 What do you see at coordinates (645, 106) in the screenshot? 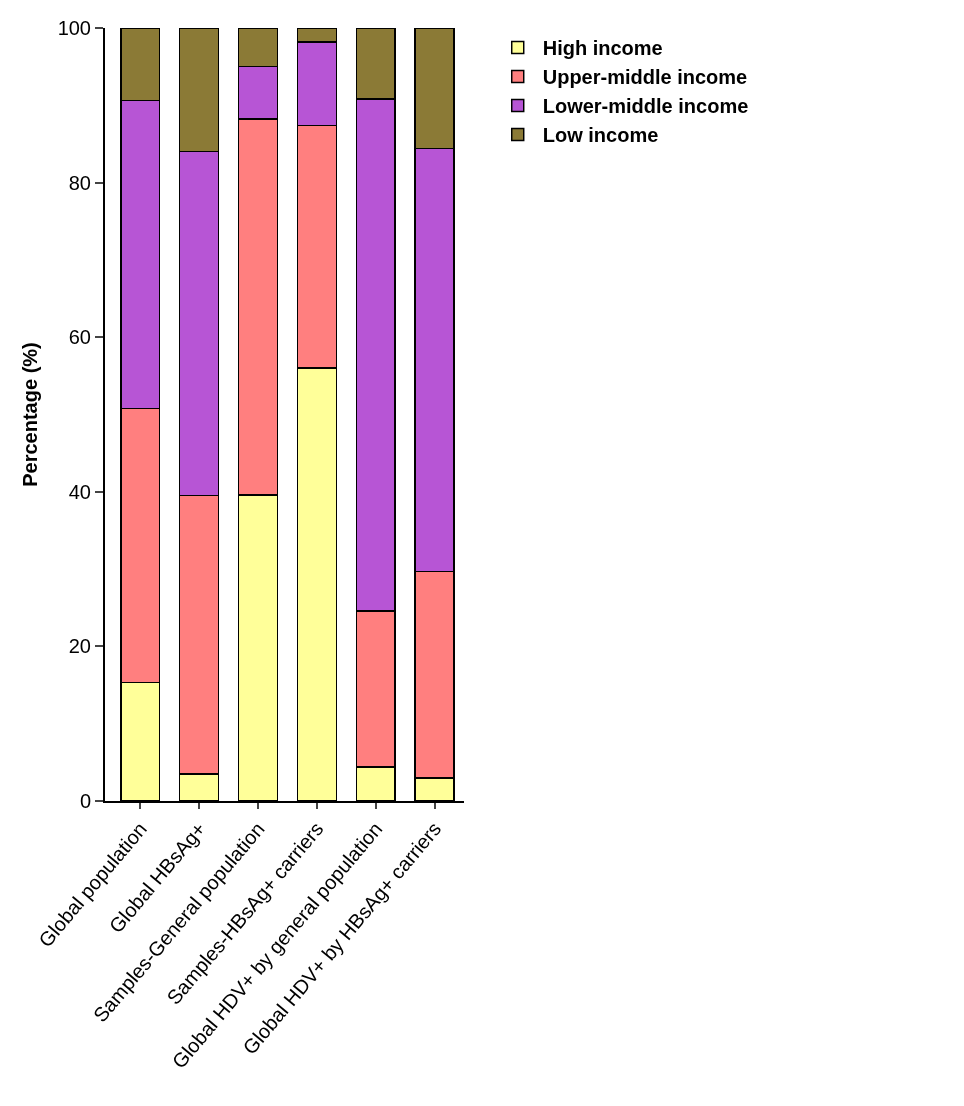
I see `legend-label: Lower-middle income` at bounding box center [645, 106].